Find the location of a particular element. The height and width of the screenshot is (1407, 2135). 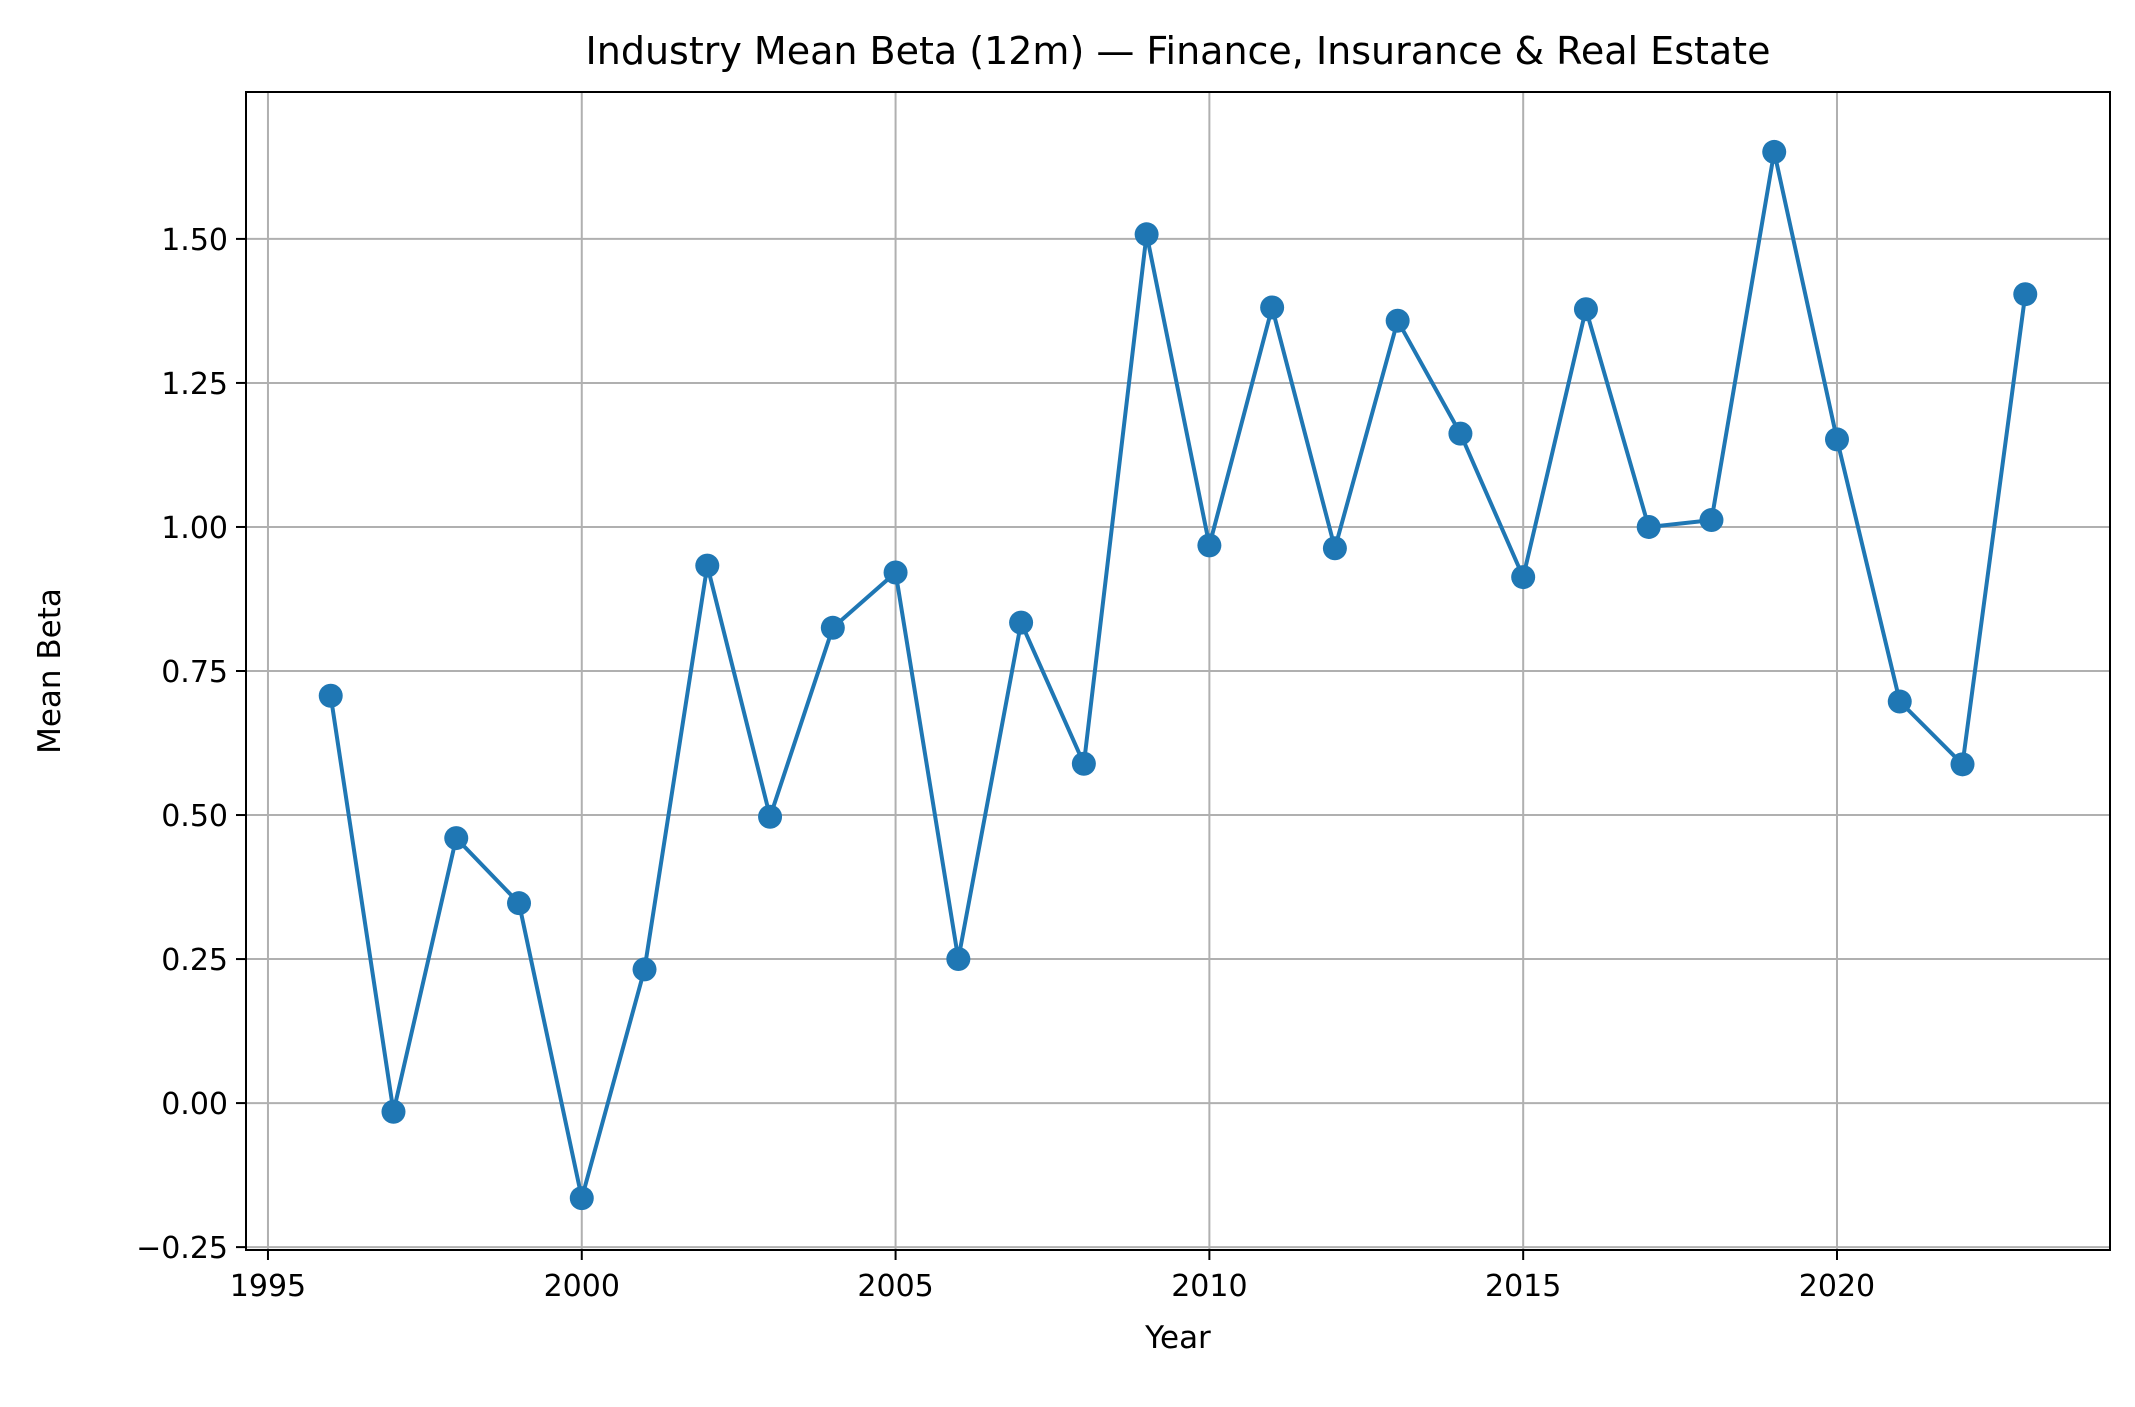

x-tick-label: 2020 is located at coordinates (1837, 1286).